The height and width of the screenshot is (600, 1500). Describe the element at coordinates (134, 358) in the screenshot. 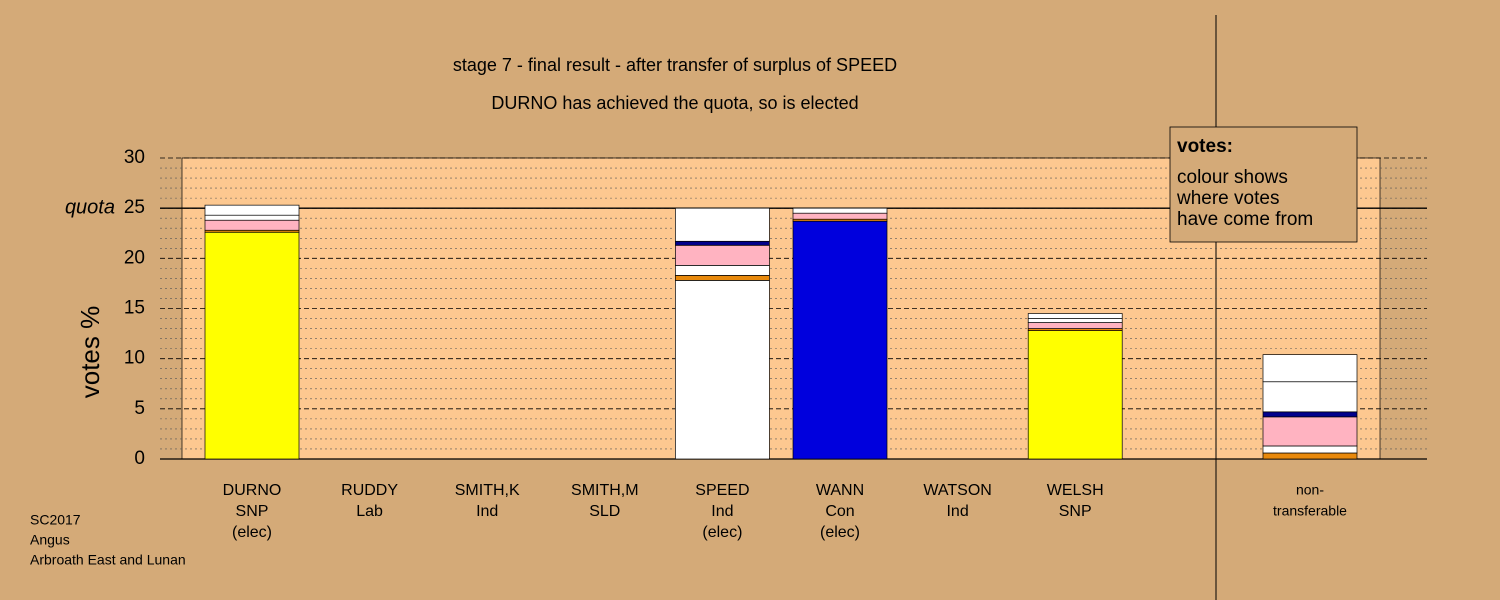

I see `y-tick-label: 10` at that location.